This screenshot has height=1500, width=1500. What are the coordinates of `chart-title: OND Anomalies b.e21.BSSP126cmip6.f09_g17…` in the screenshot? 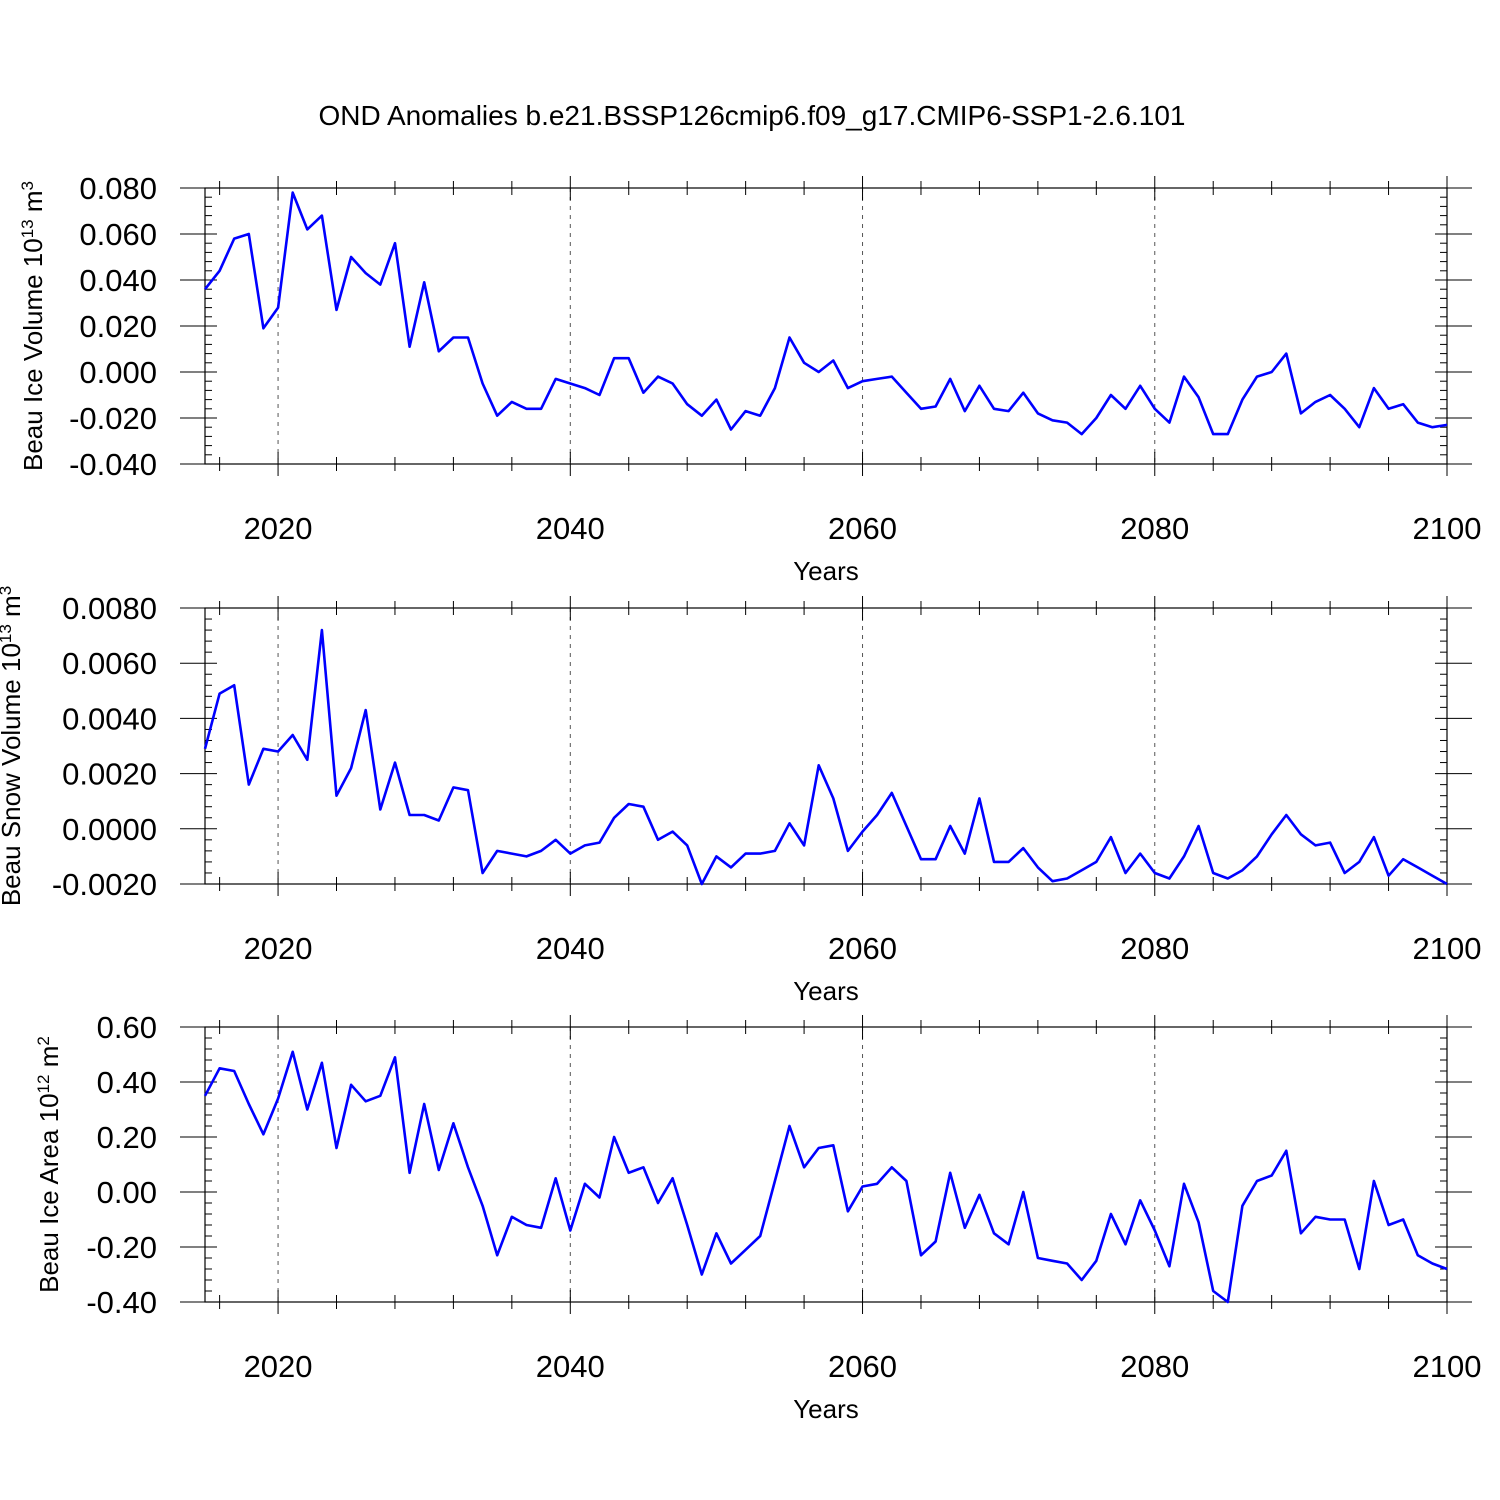 It's located at (752, 115).